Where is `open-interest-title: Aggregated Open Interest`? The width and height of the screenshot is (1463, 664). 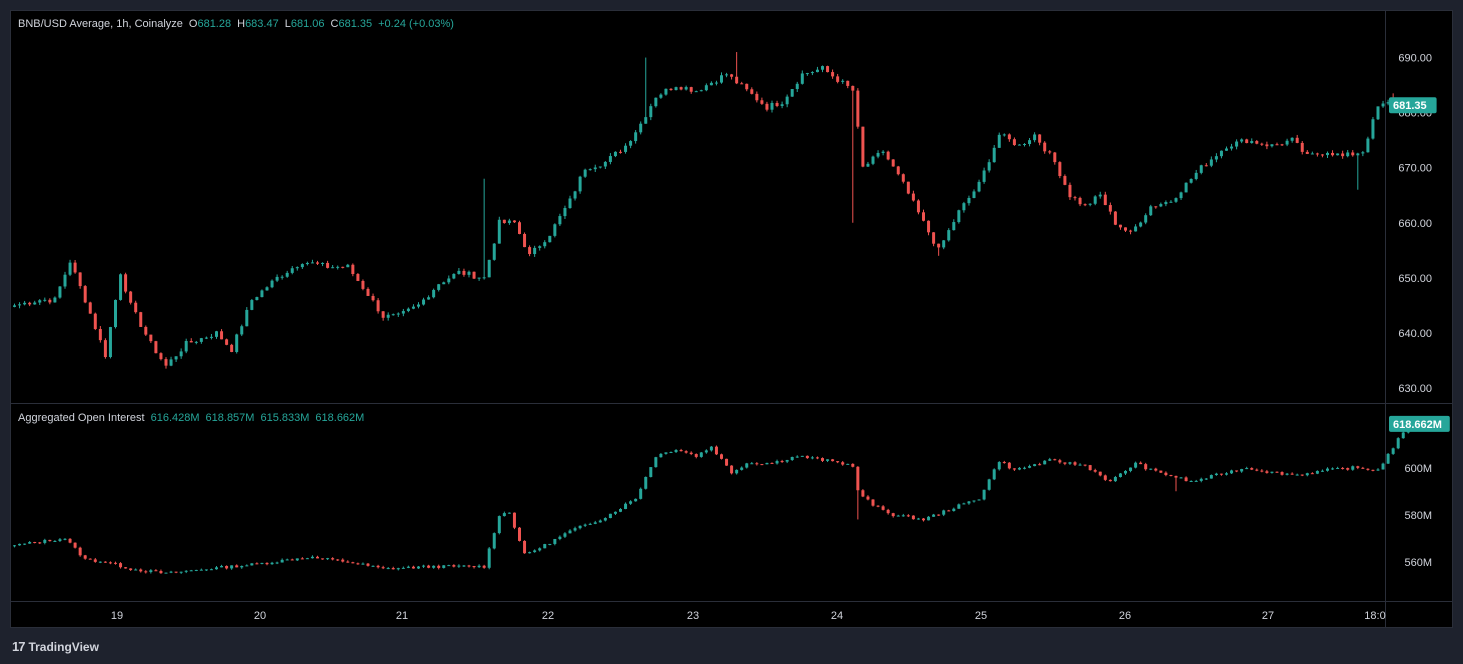 open-interest-title: Aggregated Open Interest is located at coordinates (81, 418).